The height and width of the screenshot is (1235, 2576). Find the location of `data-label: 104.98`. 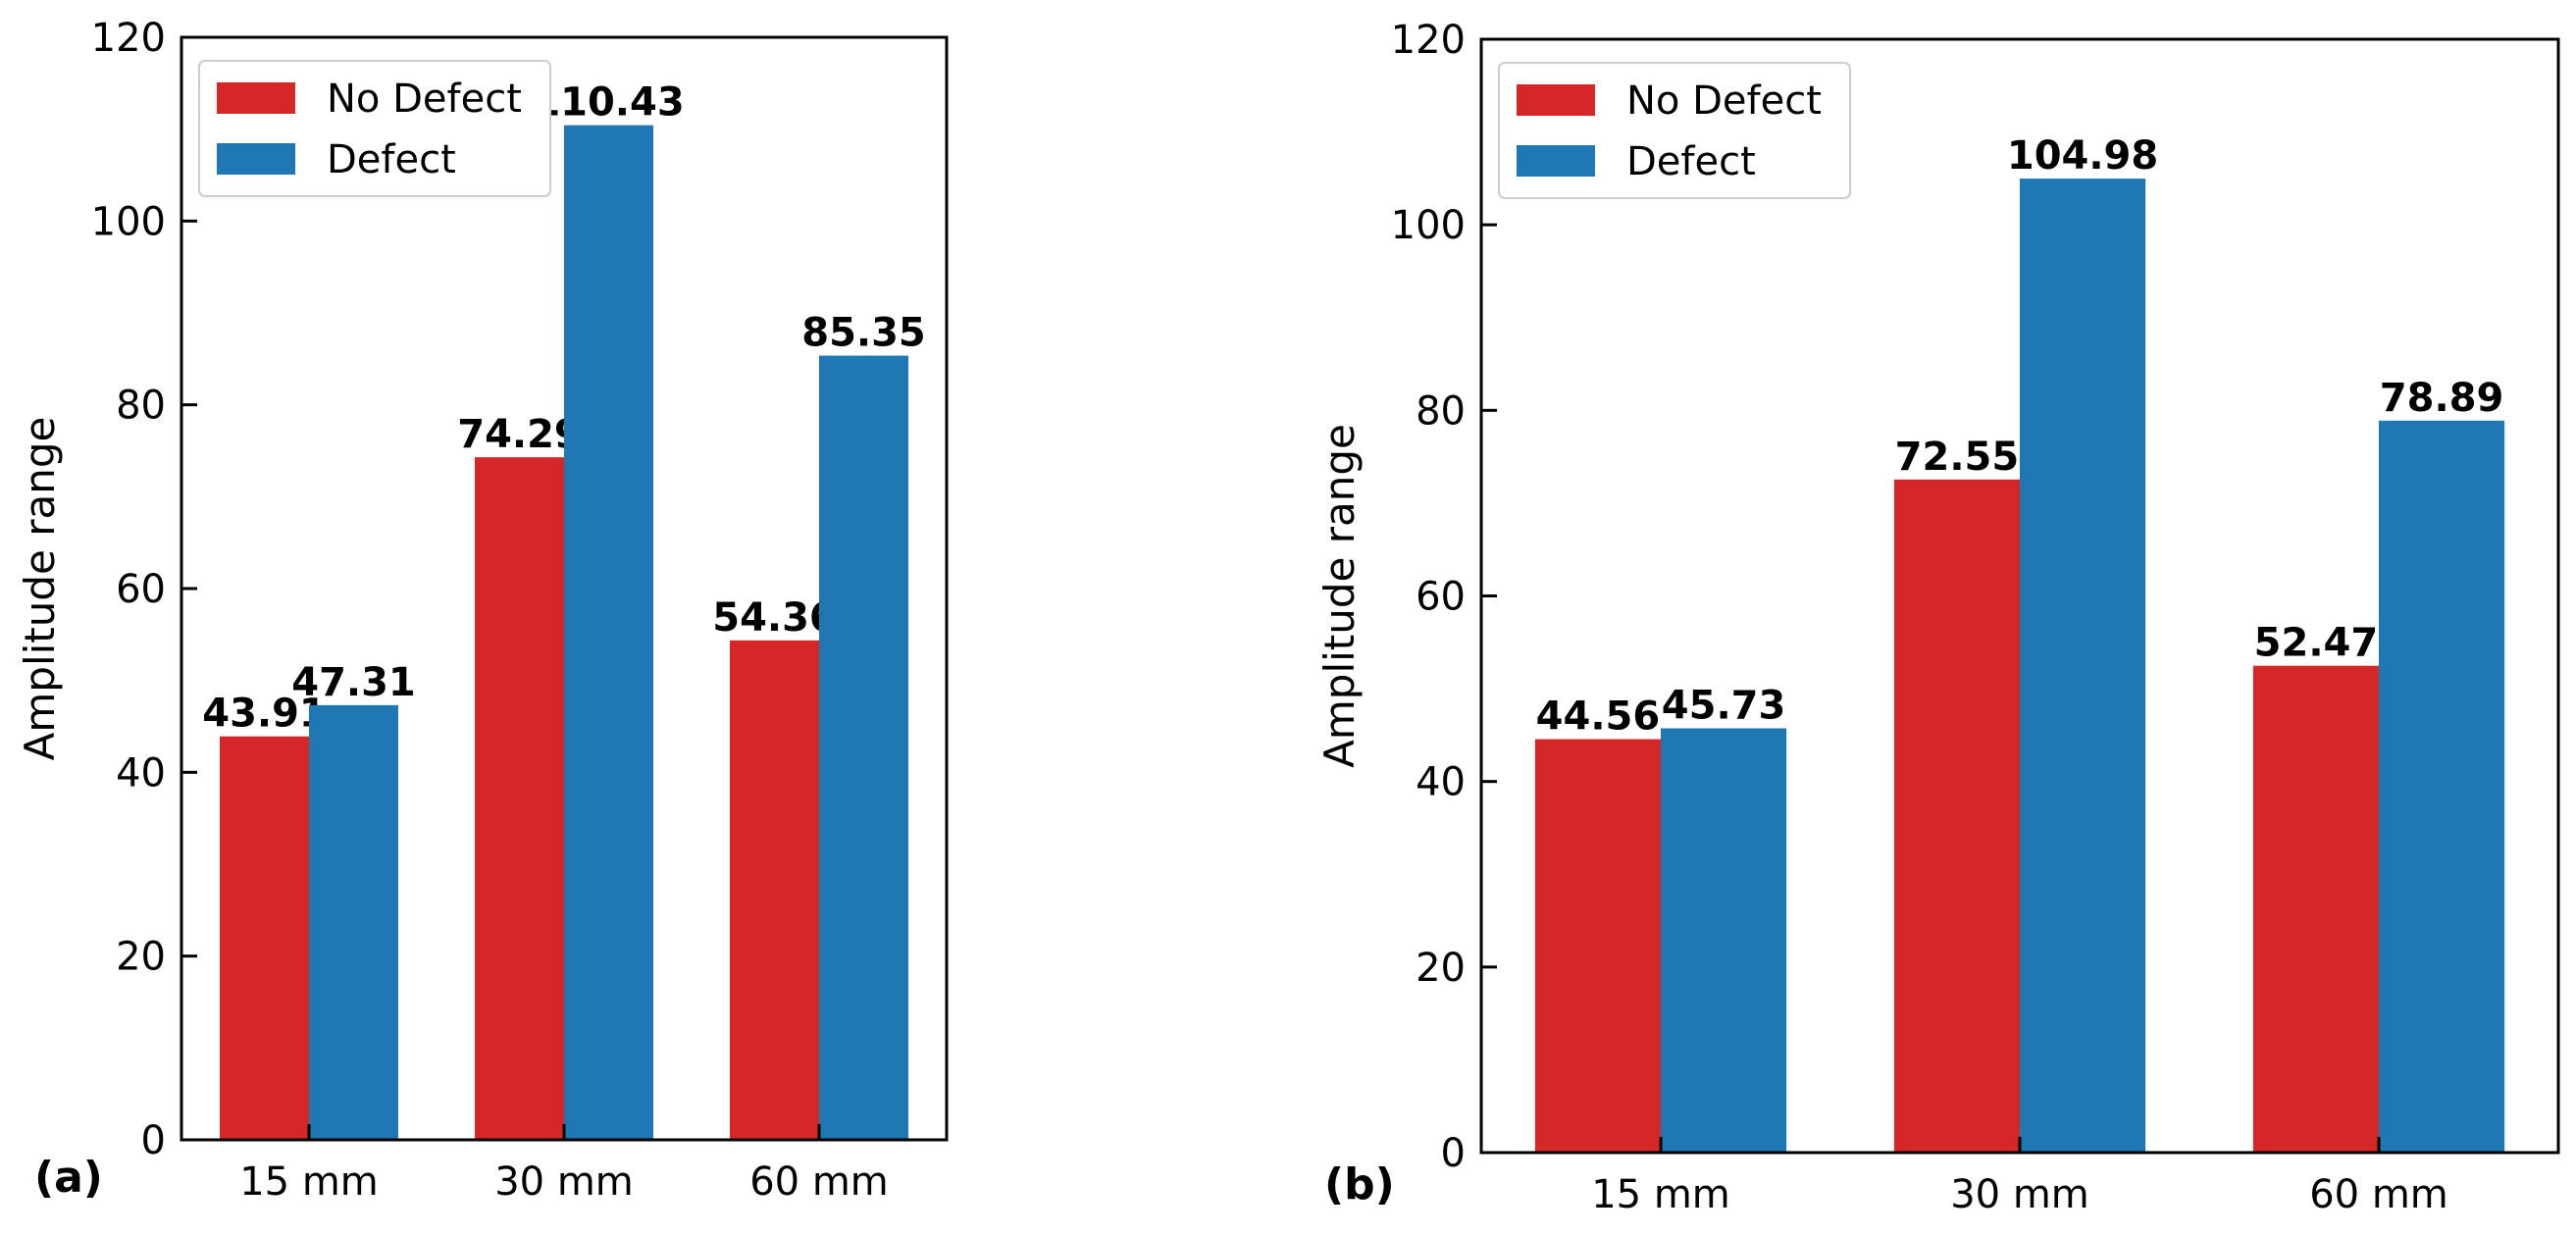

data-label: 104.98 is located at coordinates (2082, 156).